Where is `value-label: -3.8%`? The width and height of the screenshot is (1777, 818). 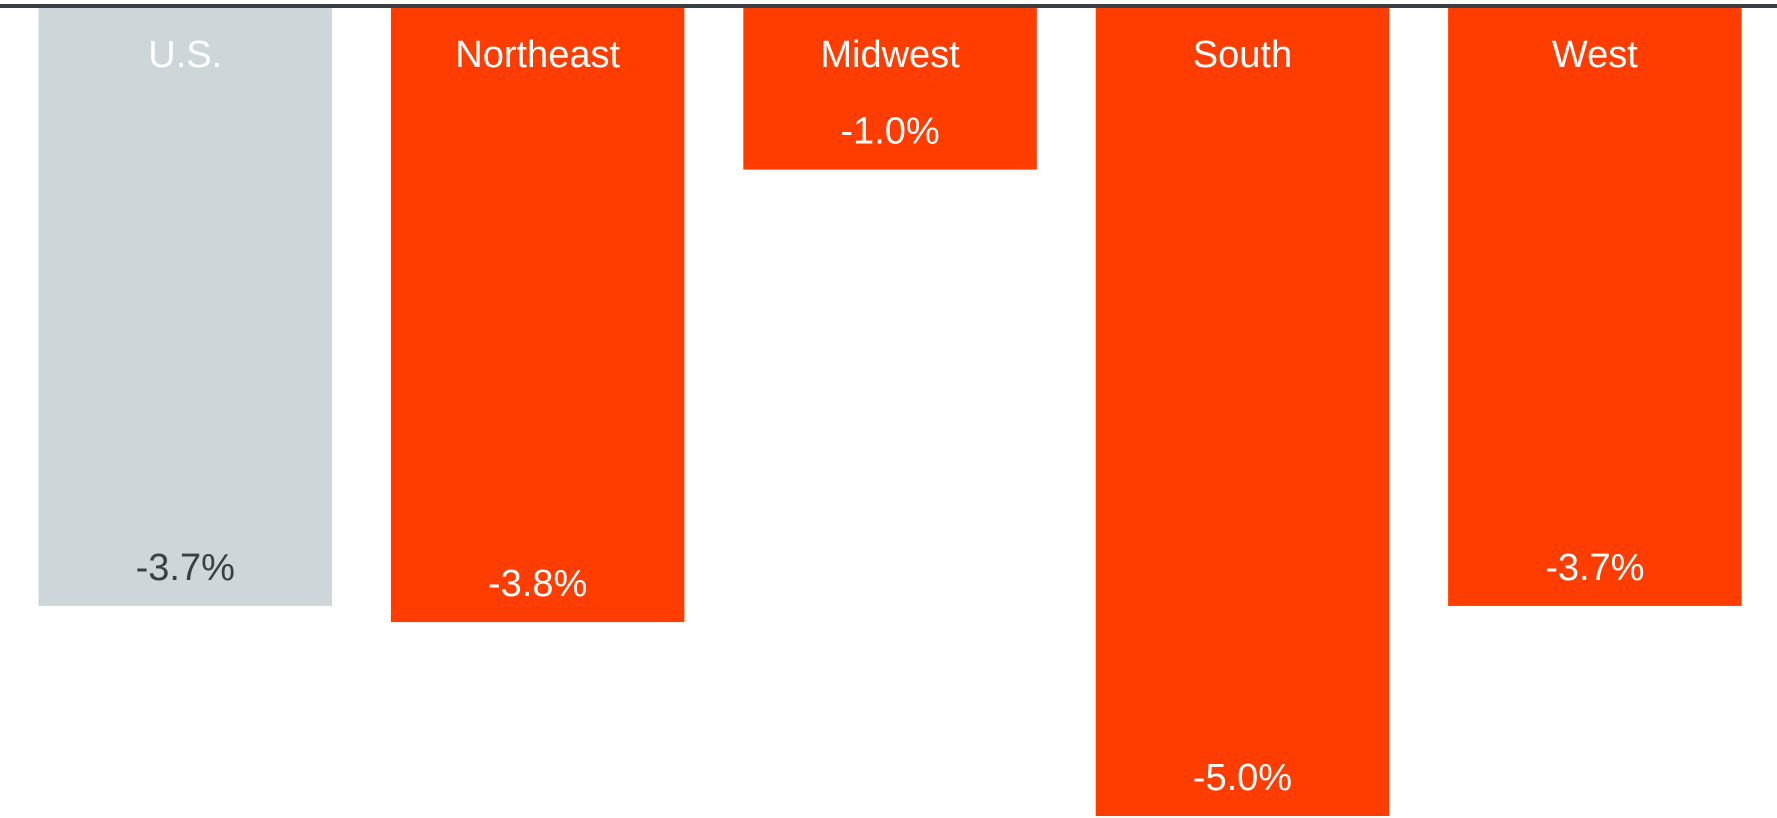
value-label: -3.8% is located at coordinates (537, 584).